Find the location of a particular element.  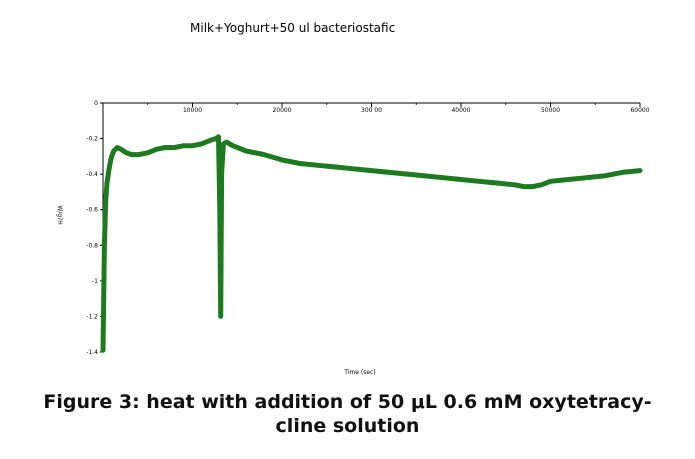

caption-line-2: cline solution is located at coordinates (347, 426).